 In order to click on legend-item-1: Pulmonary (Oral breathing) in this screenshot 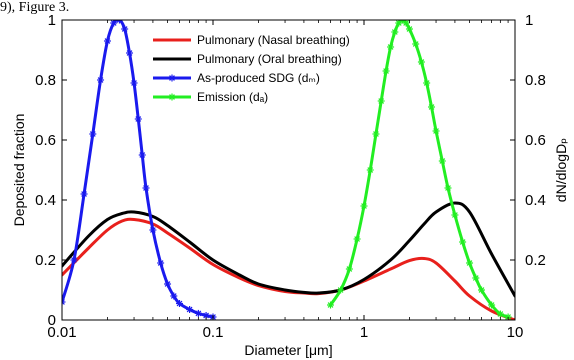, I will do `click(247, 59)`.